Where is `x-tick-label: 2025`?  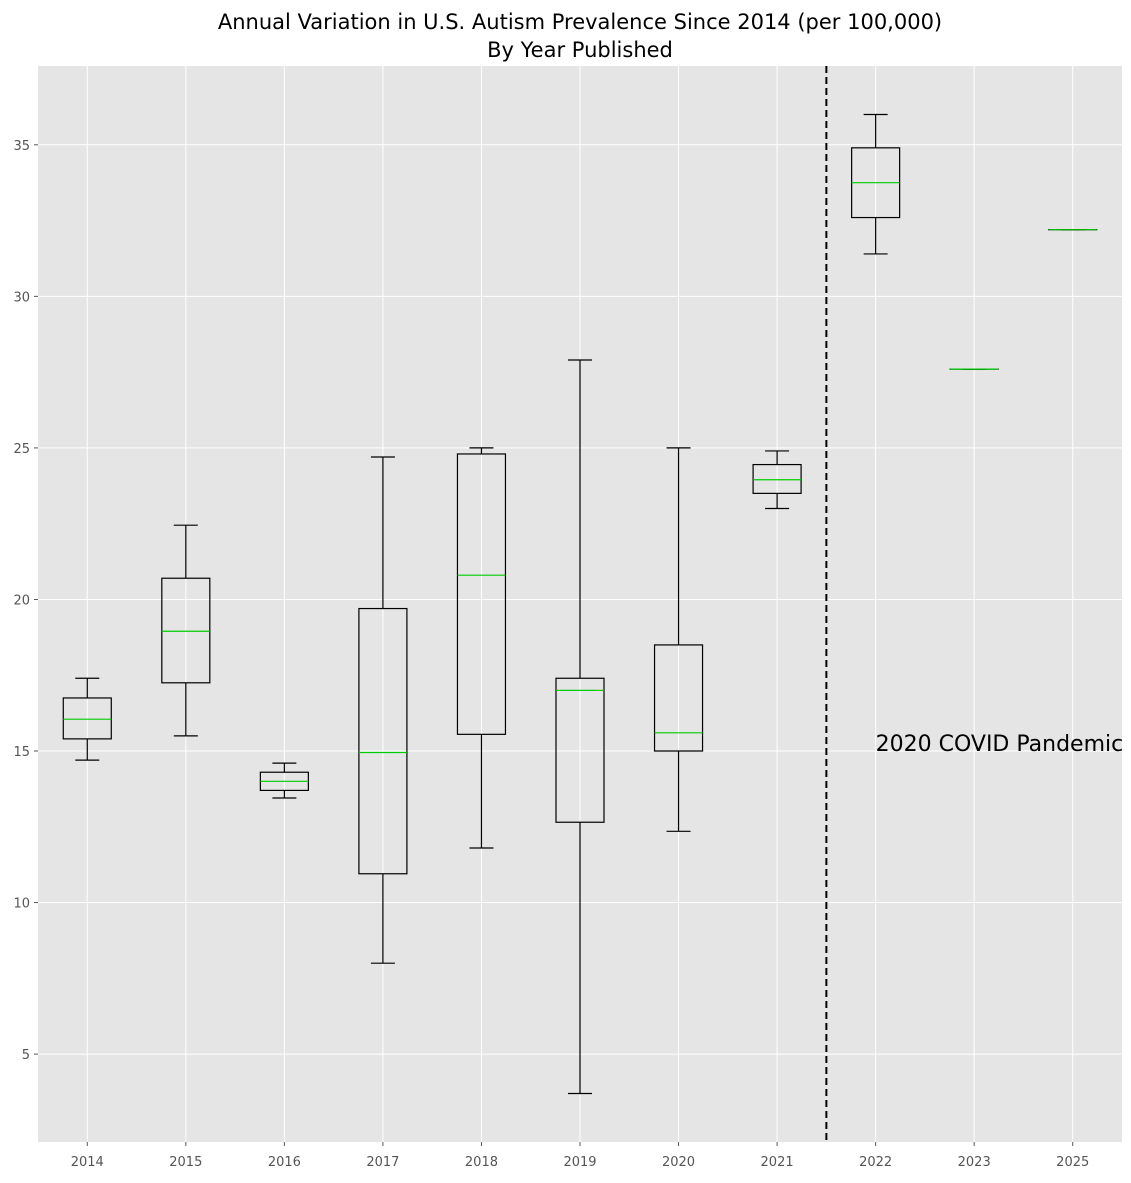 x-tick-label: 2025 is located at coordinates (1072, 1162).